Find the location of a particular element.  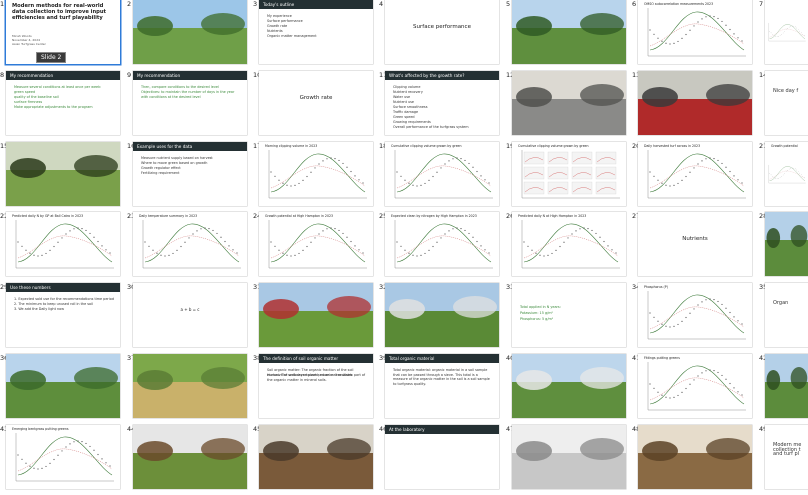

slide-canvas: a + b = c is located at coordinates (190, 315).